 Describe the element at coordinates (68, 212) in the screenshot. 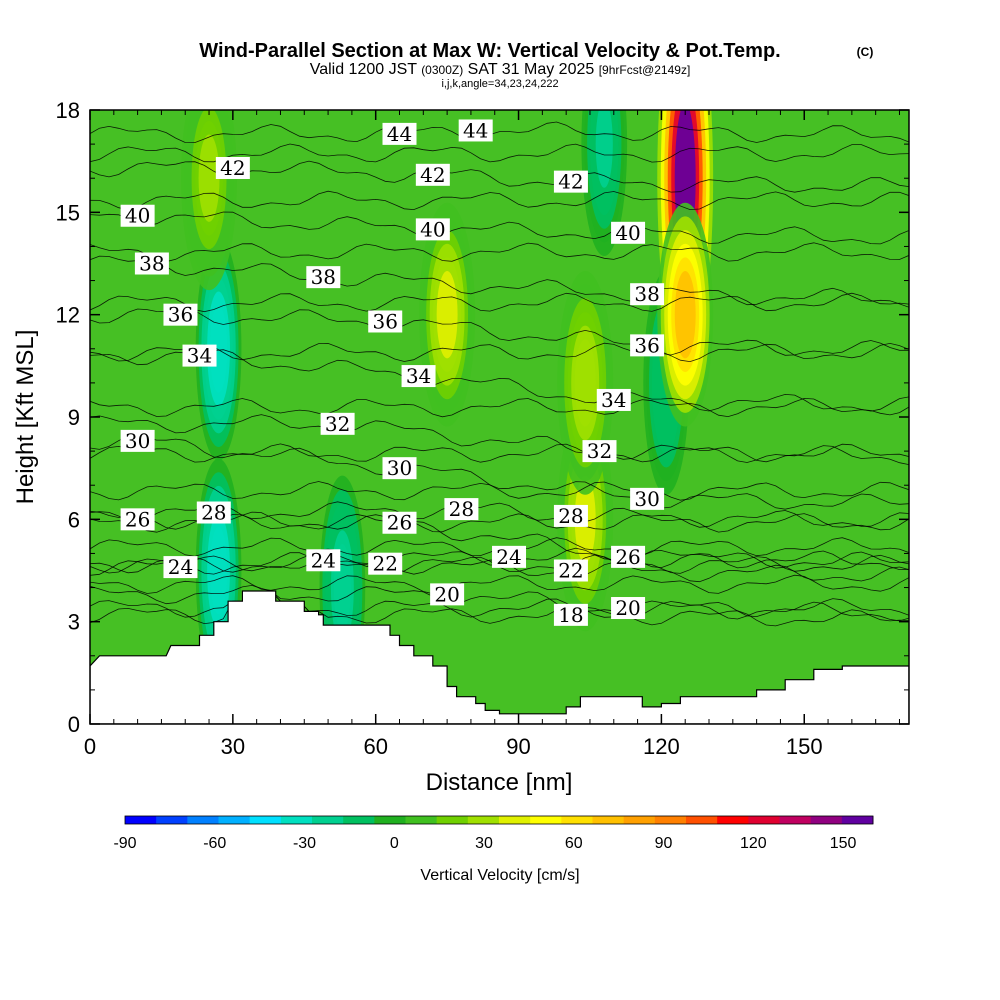

I see `y-tick-label: 15` at that location.